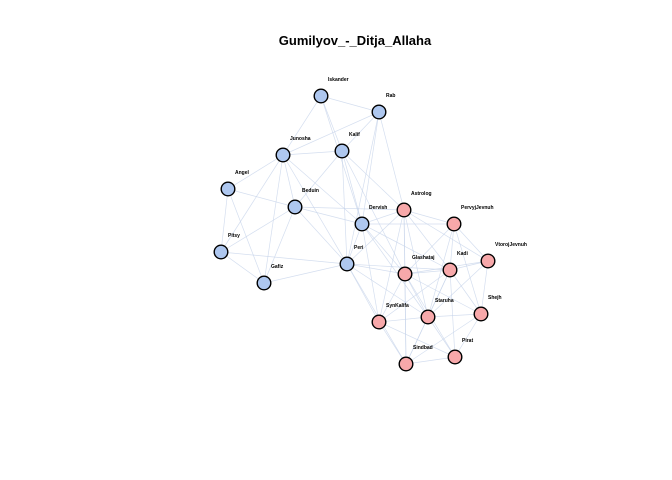  Describe the element at coordinates (429, 217) in the screenshot. I see `edge-astrolog-pervyjjevnuh` at that location.